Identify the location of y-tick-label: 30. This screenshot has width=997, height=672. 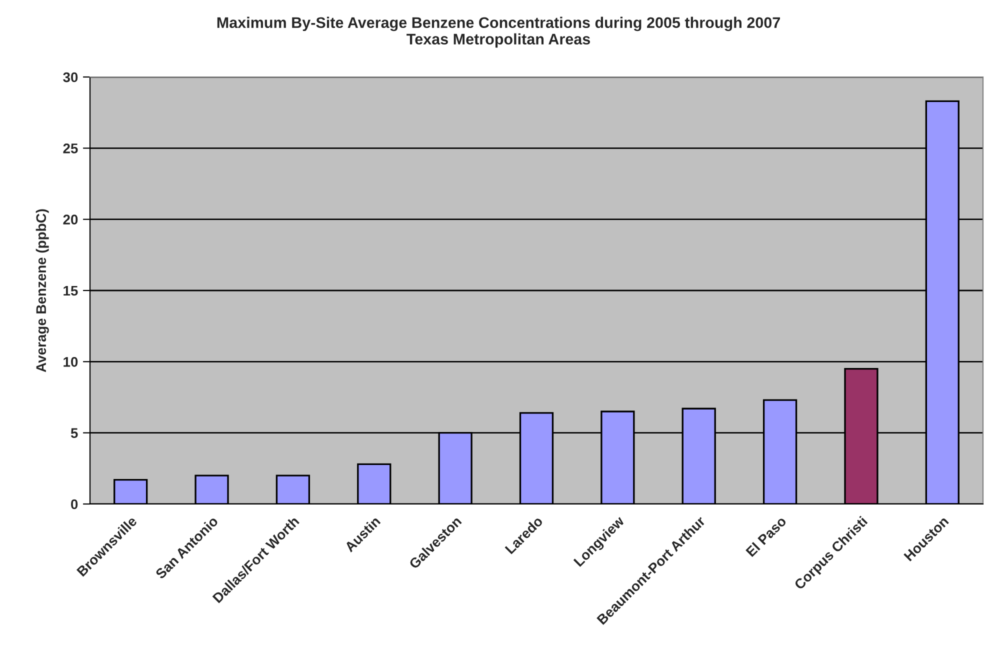
(70, 77).